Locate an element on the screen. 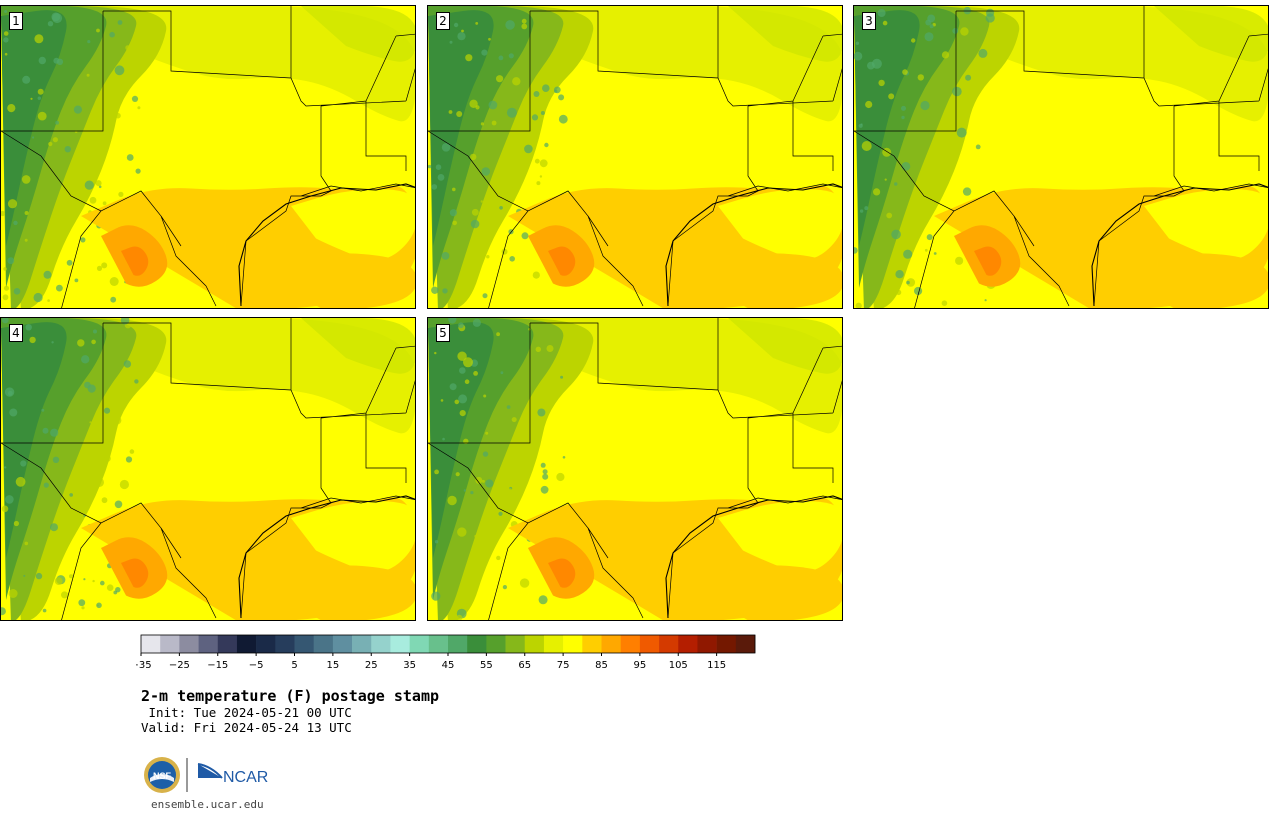 This screenshot has height=815, width=1280. ensemble-member-panel: 1 is located at coordinates (208, 157).